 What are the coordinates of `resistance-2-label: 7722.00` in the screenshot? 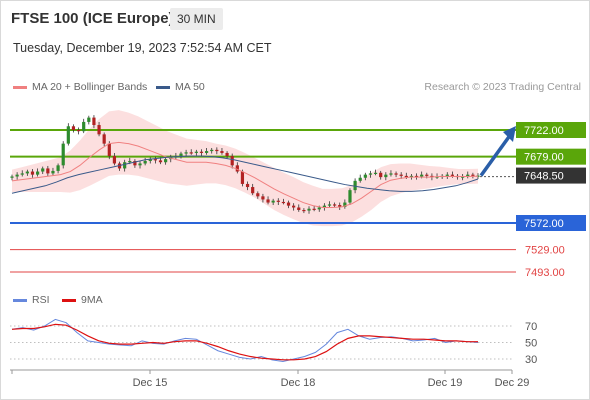 It's located at (544, 131).